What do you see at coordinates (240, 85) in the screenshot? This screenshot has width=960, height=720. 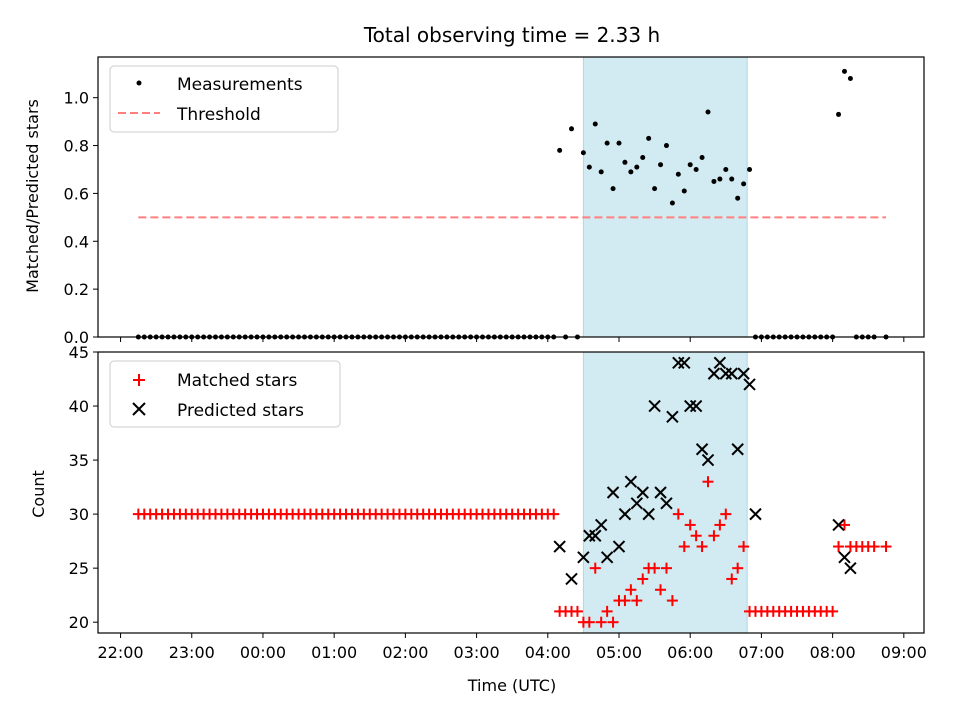 I see `legend-label-measurements: Measurements` at bounding box center [240, 85].